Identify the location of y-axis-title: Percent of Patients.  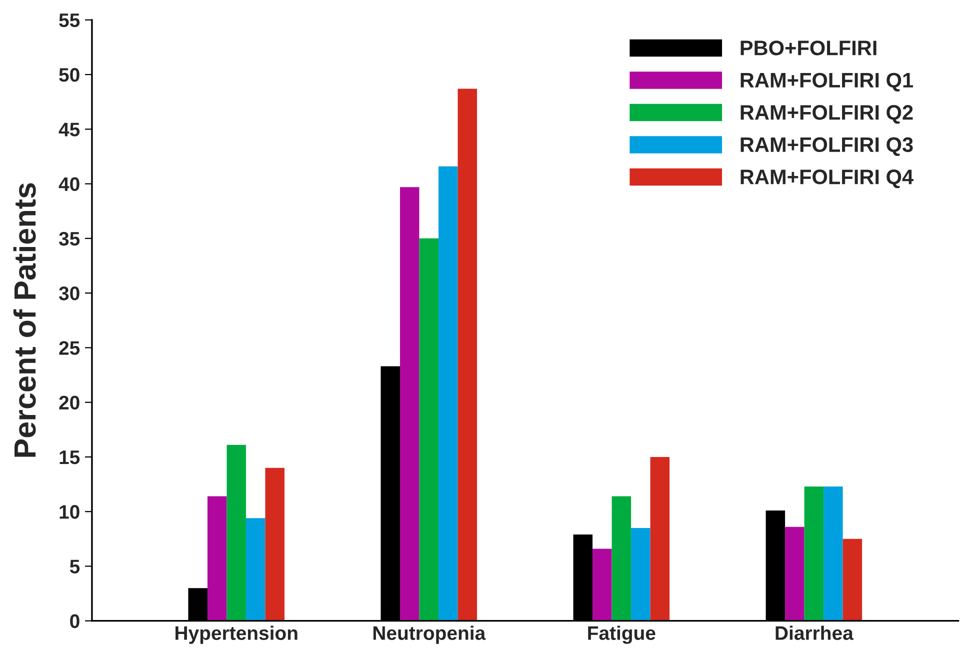
(24, 320).